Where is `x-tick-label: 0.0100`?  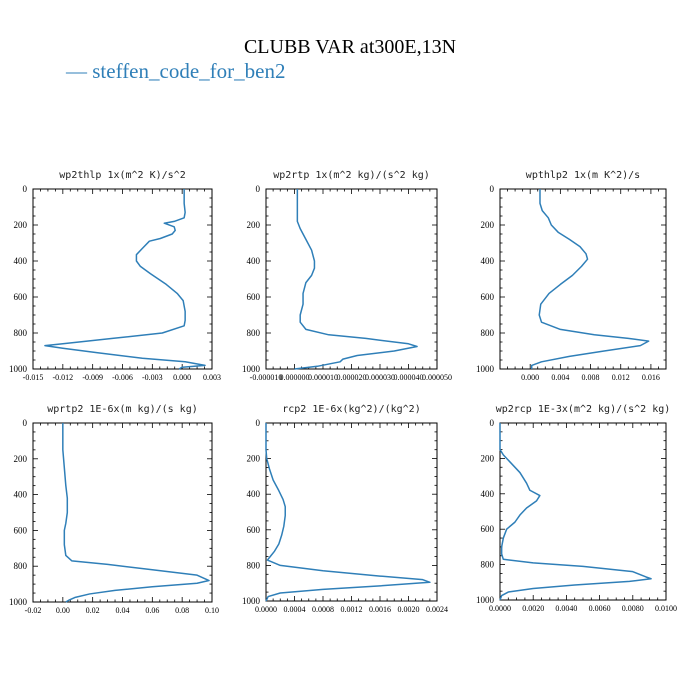 x-tick-label: 0.0100 is located at coordinates (666, 608).